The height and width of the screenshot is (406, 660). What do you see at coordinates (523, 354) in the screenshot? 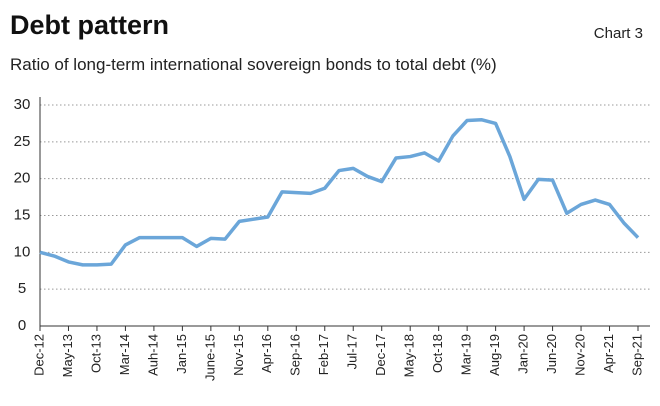
I see `x-tick-label: Jan-20` at bounding box center [523, 354].